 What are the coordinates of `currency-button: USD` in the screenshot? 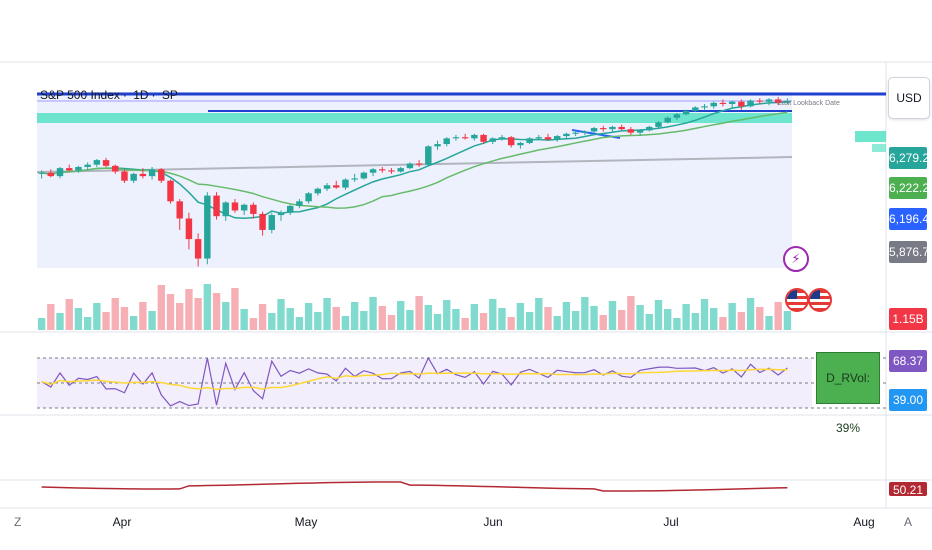 It's located at (909, 98).